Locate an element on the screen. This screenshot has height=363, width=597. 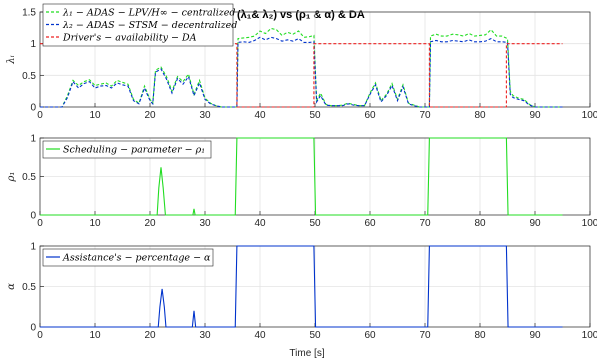
legend-entry: λ₁ − ADAS − LPV/H∞ − centralized is located at coordinates (149, 13).